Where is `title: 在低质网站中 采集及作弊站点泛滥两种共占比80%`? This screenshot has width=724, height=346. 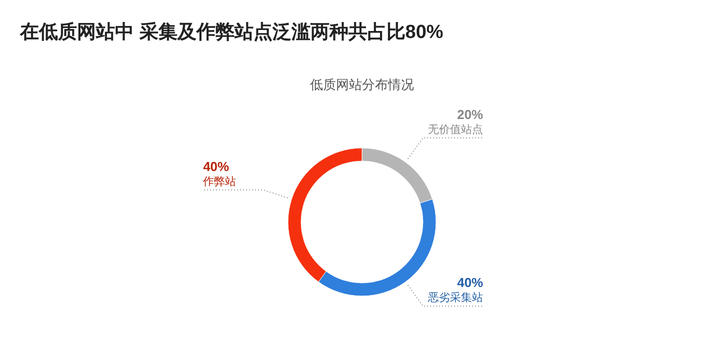
title: 在低质网站中 采集及作弊站点泛滥两种共占比80% is located at coordinates (232, 32).